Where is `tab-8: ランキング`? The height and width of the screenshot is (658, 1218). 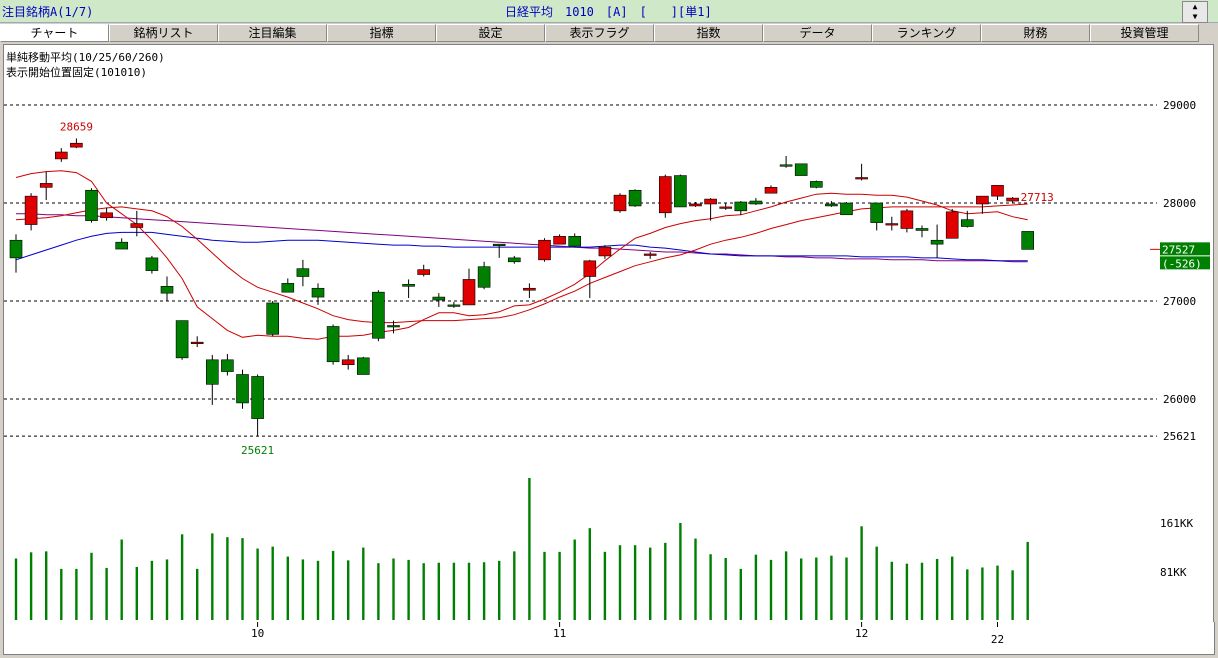 tab-8: ランキング is located at coordinates (926, 33).